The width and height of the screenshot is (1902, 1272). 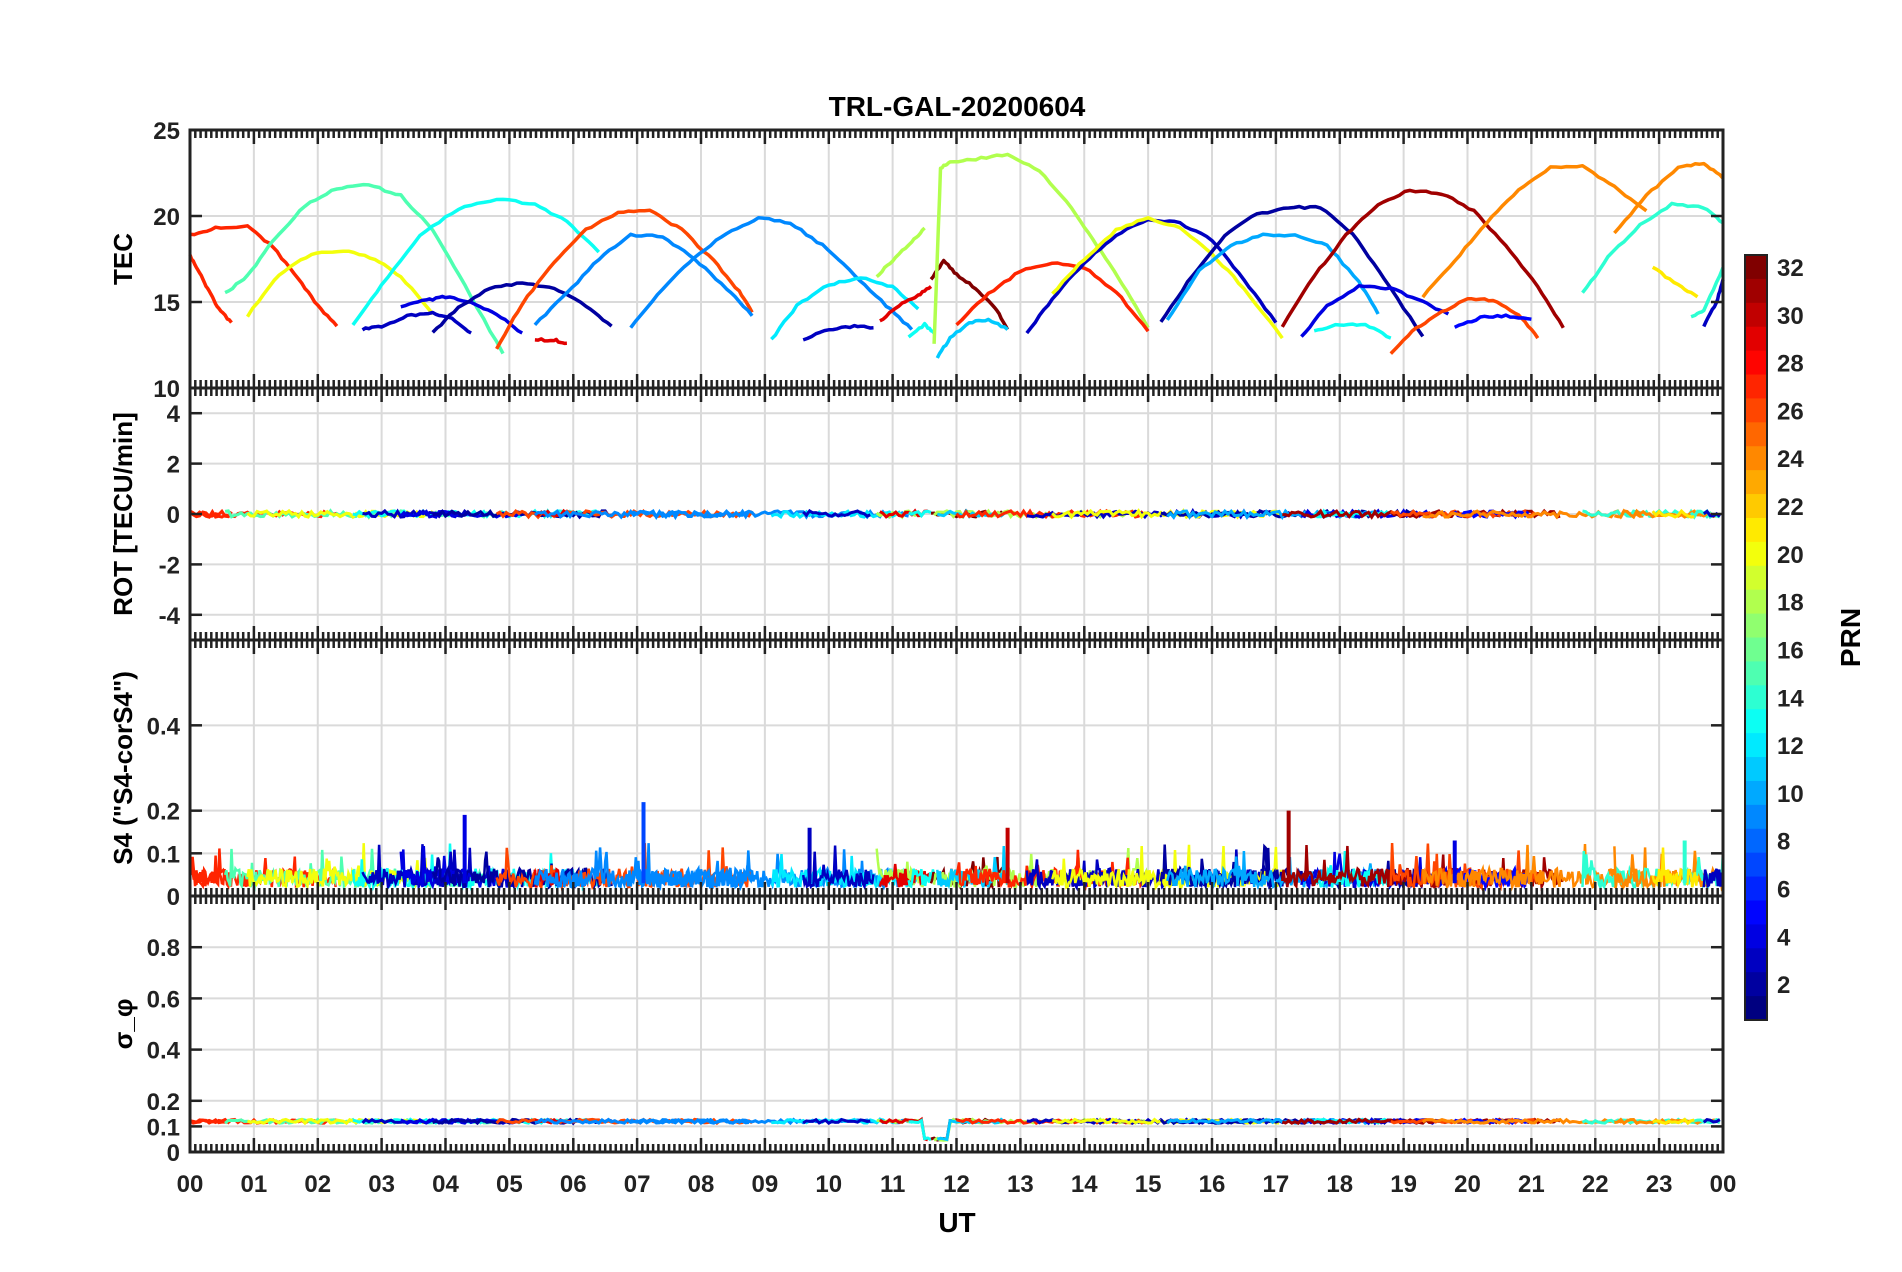 I want to click on s4-y-tick-label: 0.1, so click(x=163, y=854).